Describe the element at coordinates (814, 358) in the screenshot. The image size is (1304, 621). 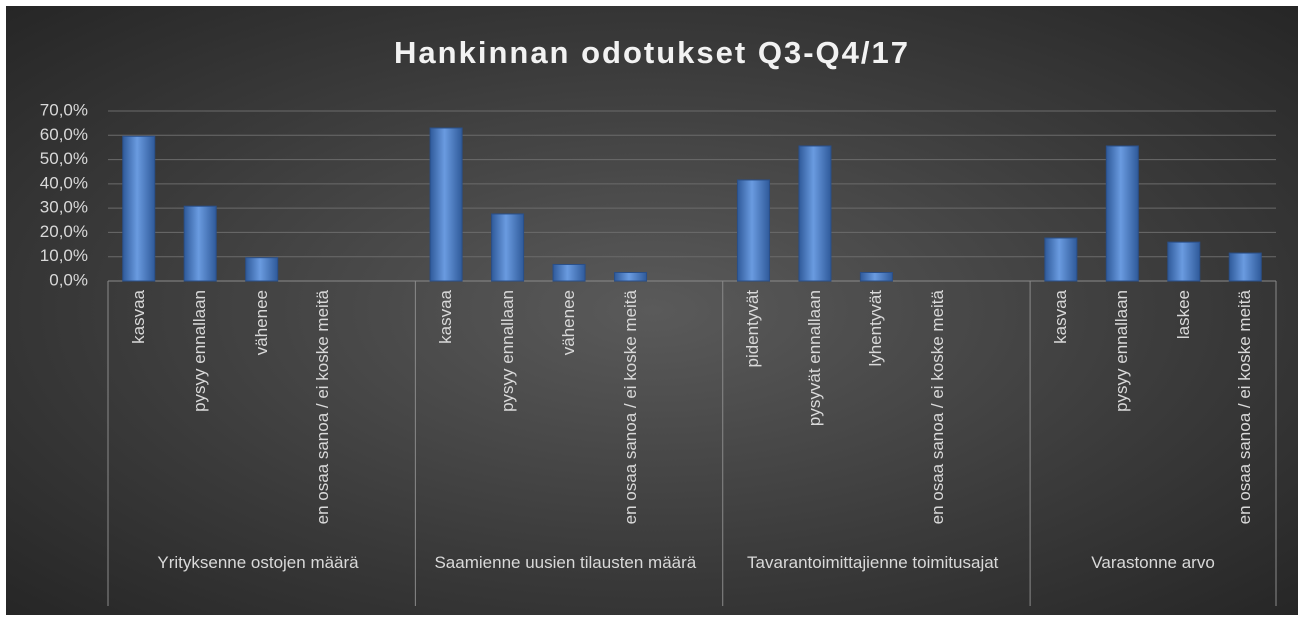
I see `x-tick-label: pysyvät ennallaan` at that location.